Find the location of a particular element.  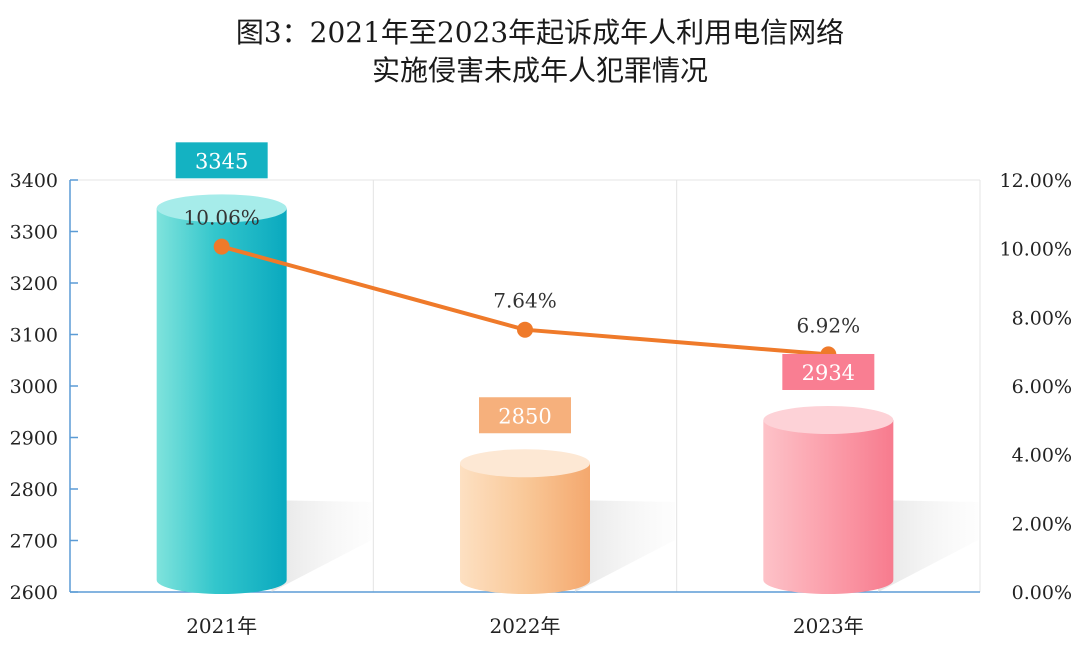

bar-value-label: 2934 is located at coordinates (828, 373).